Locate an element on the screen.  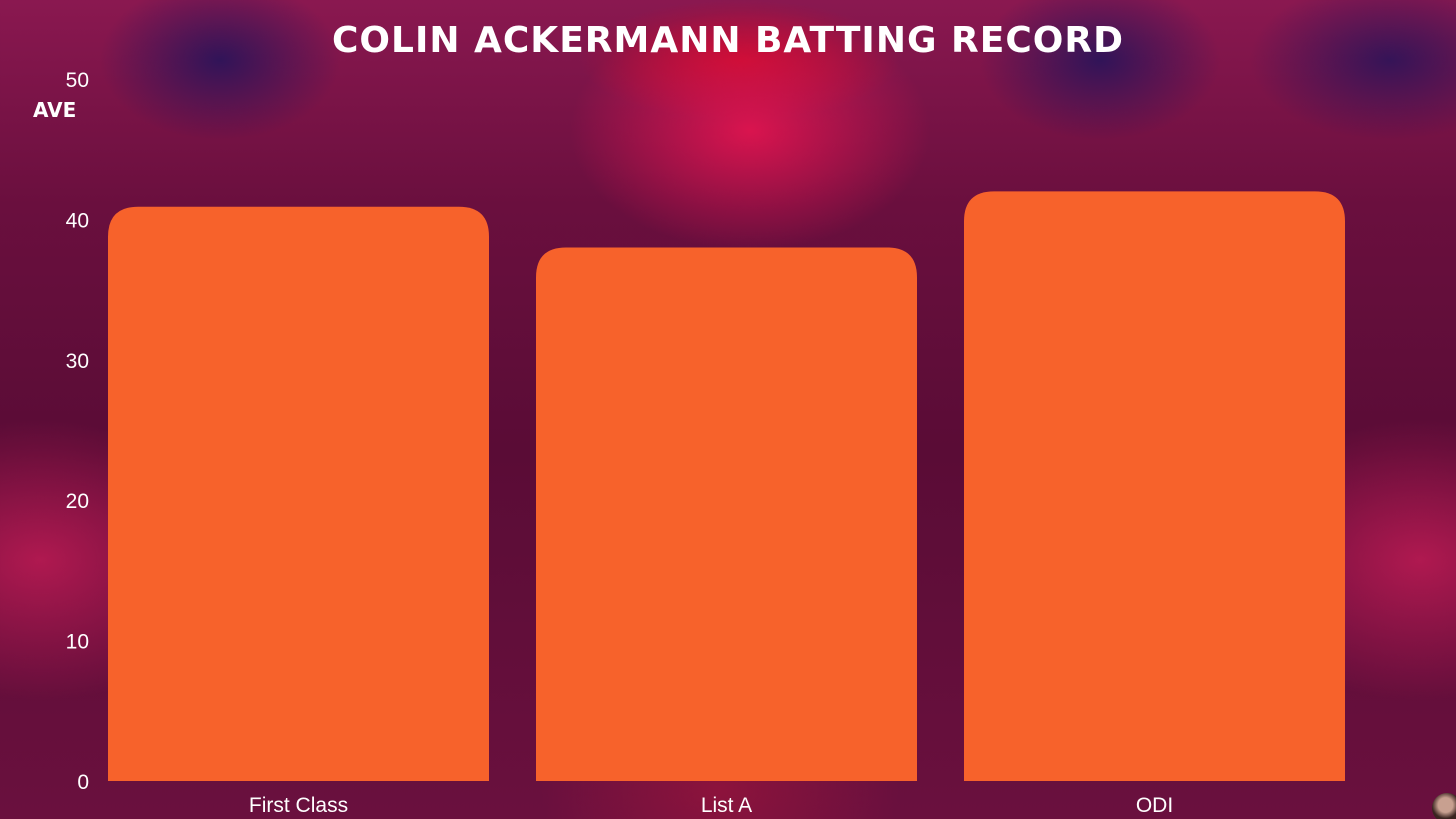
y-tick-label: 50 is located at coordinates (77, 80).